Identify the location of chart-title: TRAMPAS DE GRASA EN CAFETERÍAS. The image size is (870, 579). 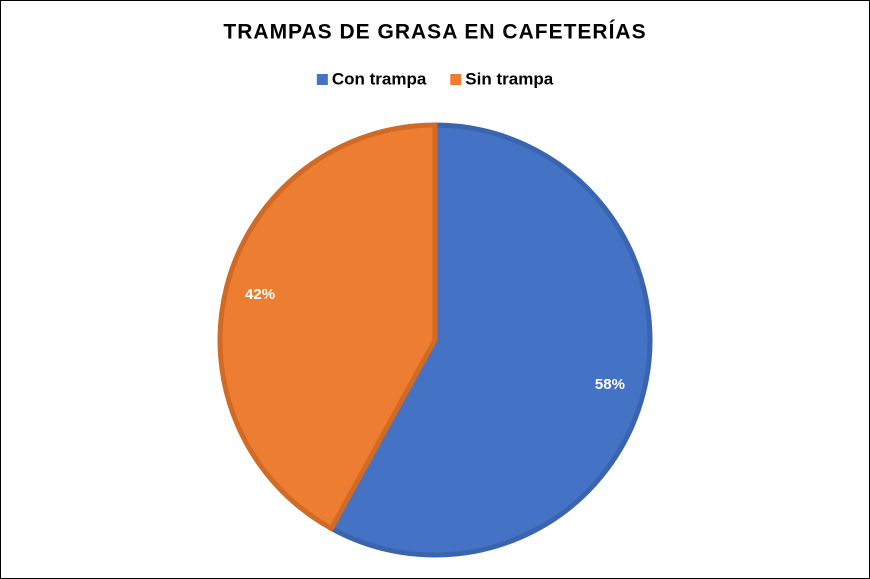
(434, 32).